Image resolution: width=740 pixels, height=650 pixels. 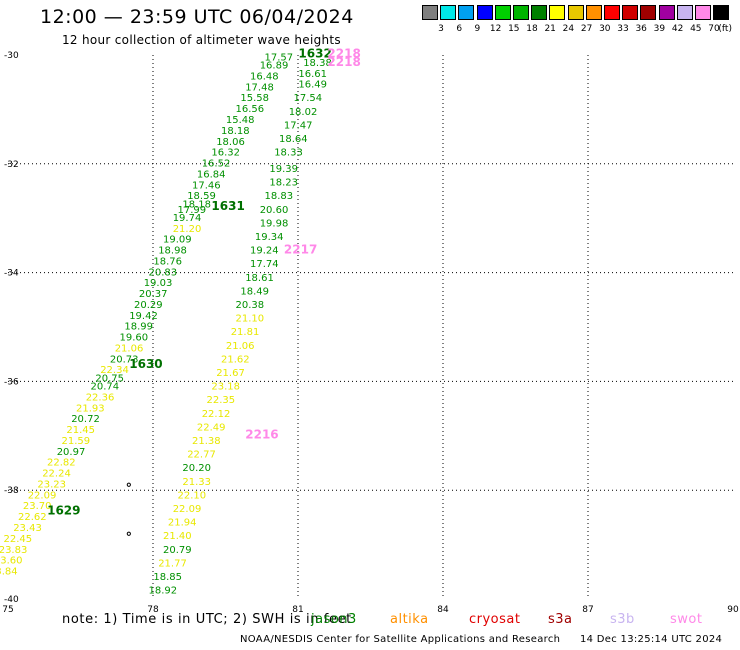 What do you see at coordinates (725, 29) in the screenshot?
I see `colorbar-unit: (ft)` at bounding box center [725, 29].